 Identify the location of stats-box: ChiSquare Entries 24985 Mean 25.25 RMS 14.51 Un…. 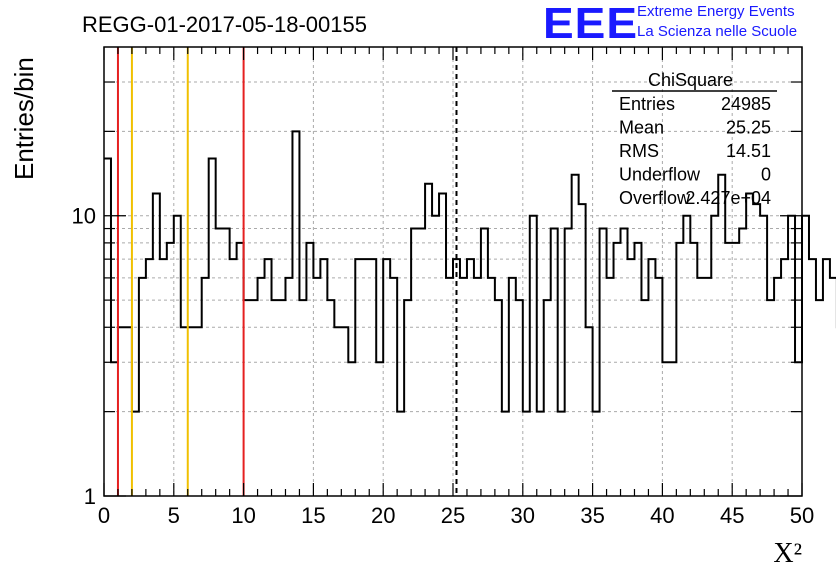
(694, 139).